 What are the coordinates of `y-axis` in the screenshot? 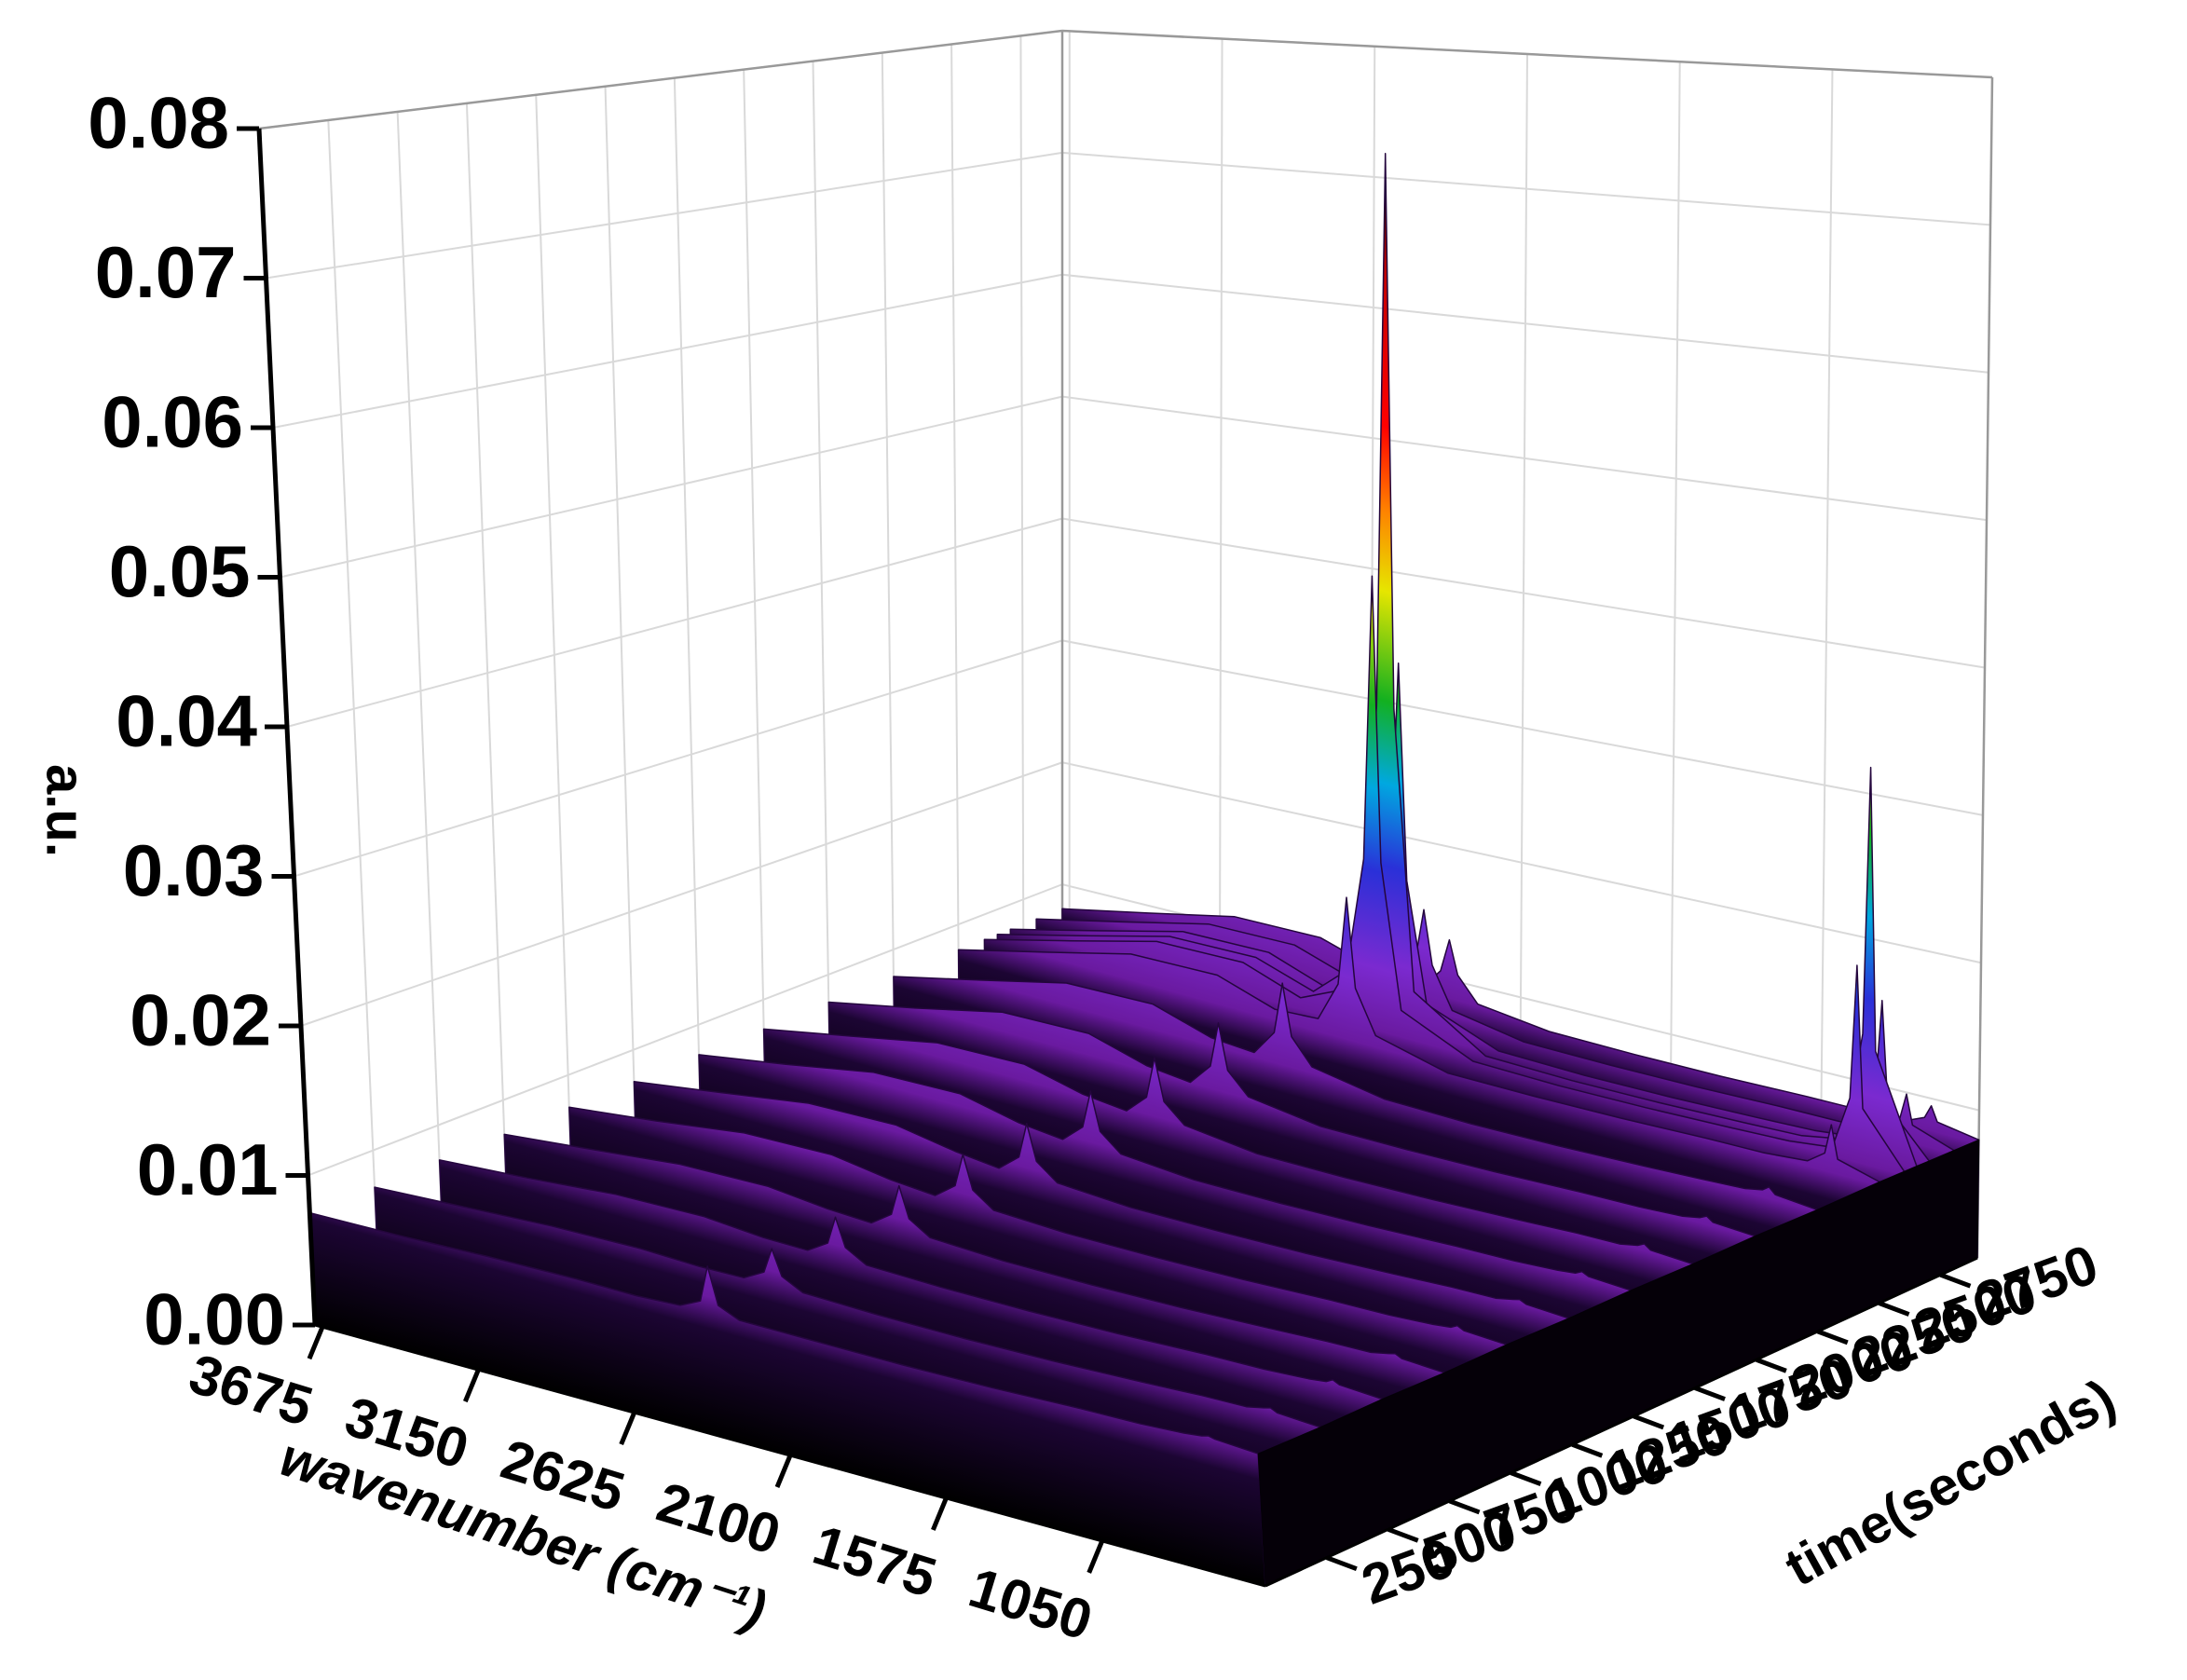 It's located at (1621, 1422).